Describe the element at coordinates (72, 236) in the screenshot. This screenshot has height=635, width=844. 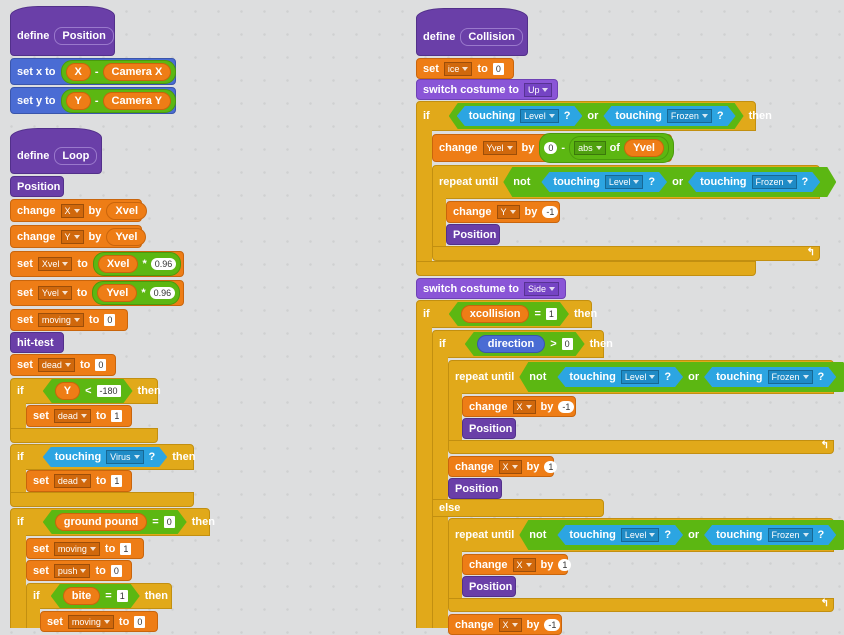
I see `var-dropdown: Y` at that location.